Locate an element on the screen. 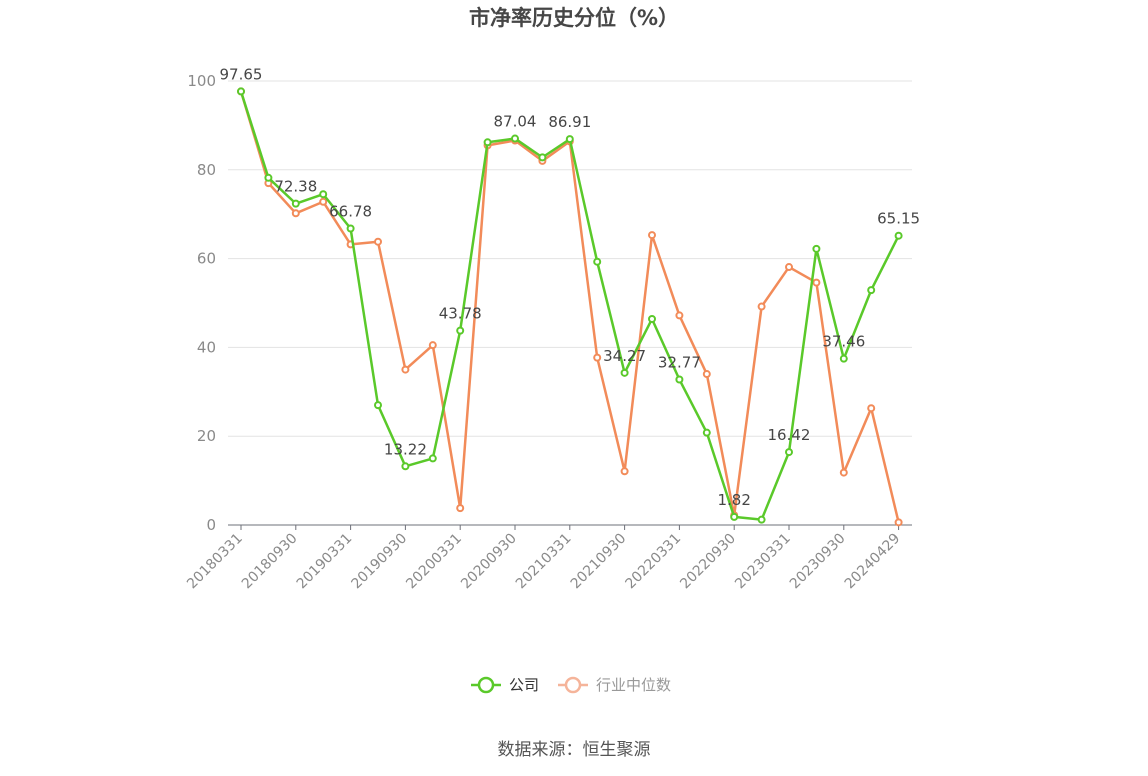 This screenshot has height=776, width=1148. legend-label: 公司 is located at coordinates (524, 685).